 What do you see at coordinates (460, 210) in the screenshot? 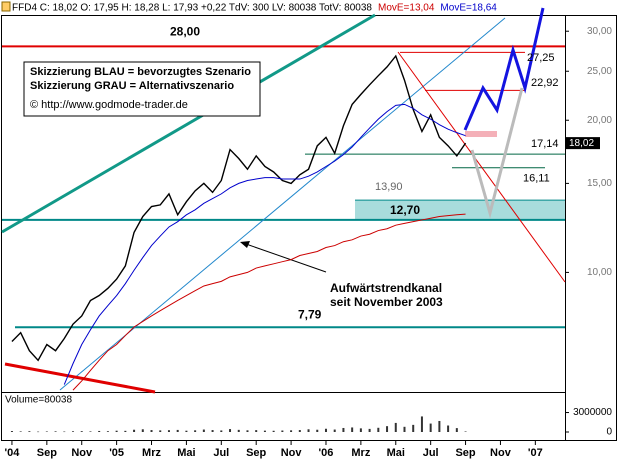
I see `gap-zone` at bounding box center [460, 210].